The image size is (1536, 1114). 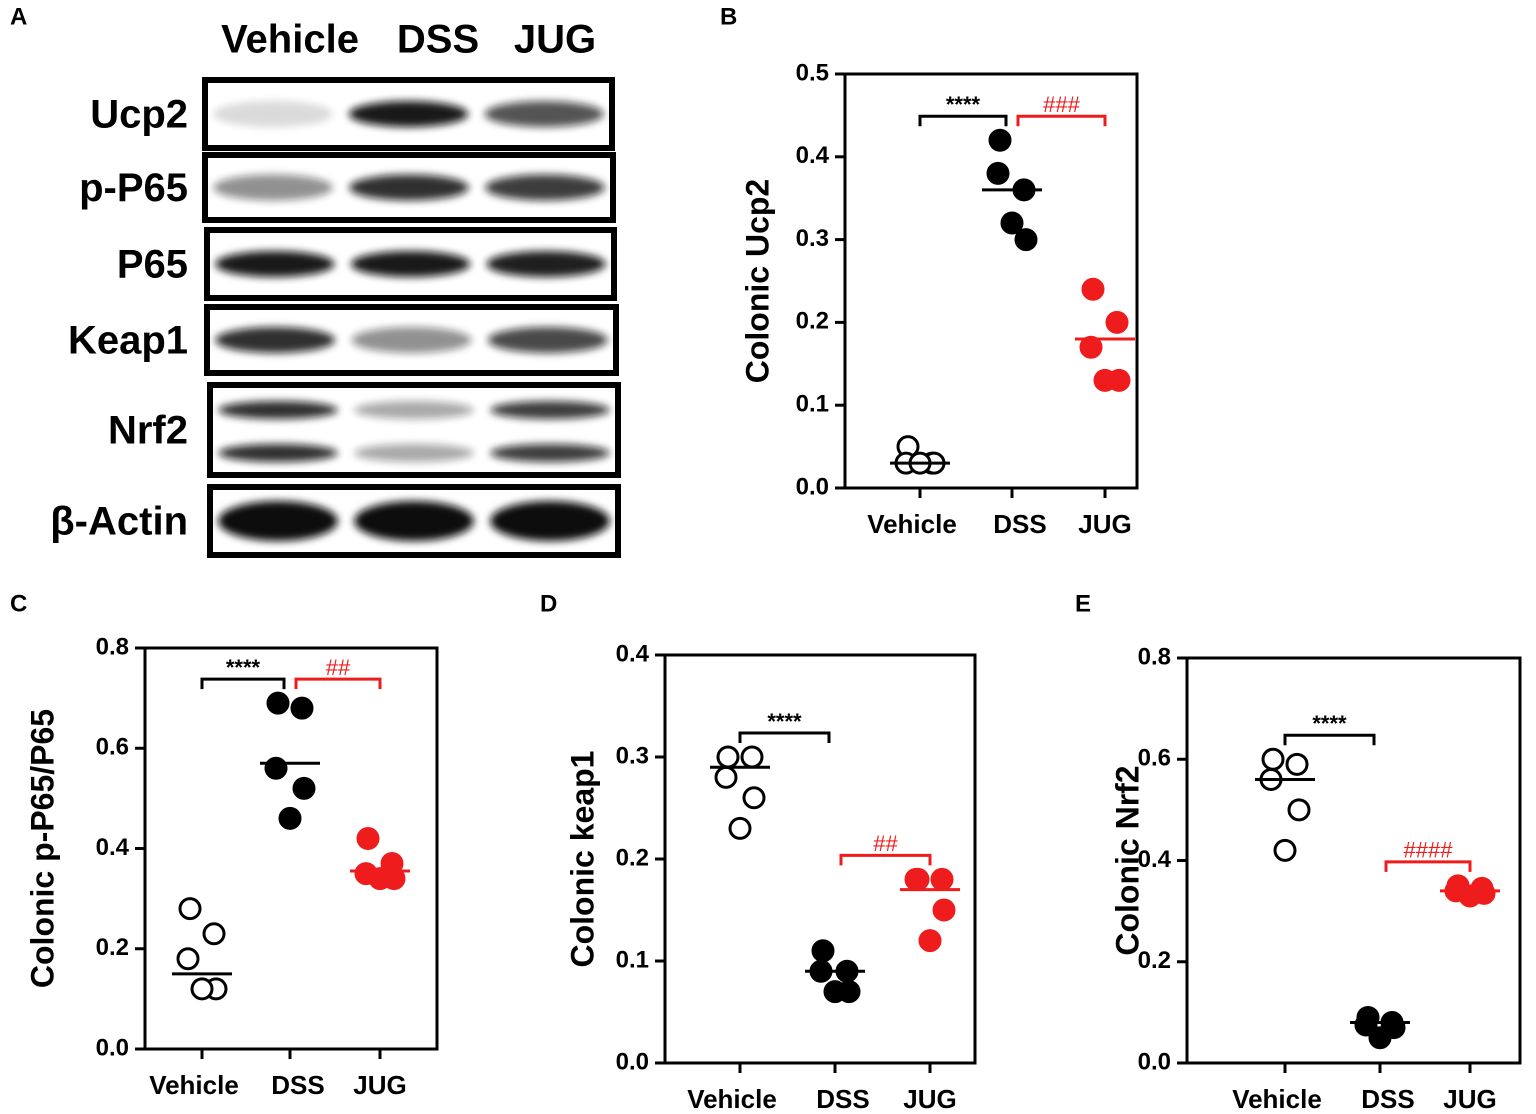 I want to click on y-axis-label: Colonic Ucp2, so click(x=757, y=281).